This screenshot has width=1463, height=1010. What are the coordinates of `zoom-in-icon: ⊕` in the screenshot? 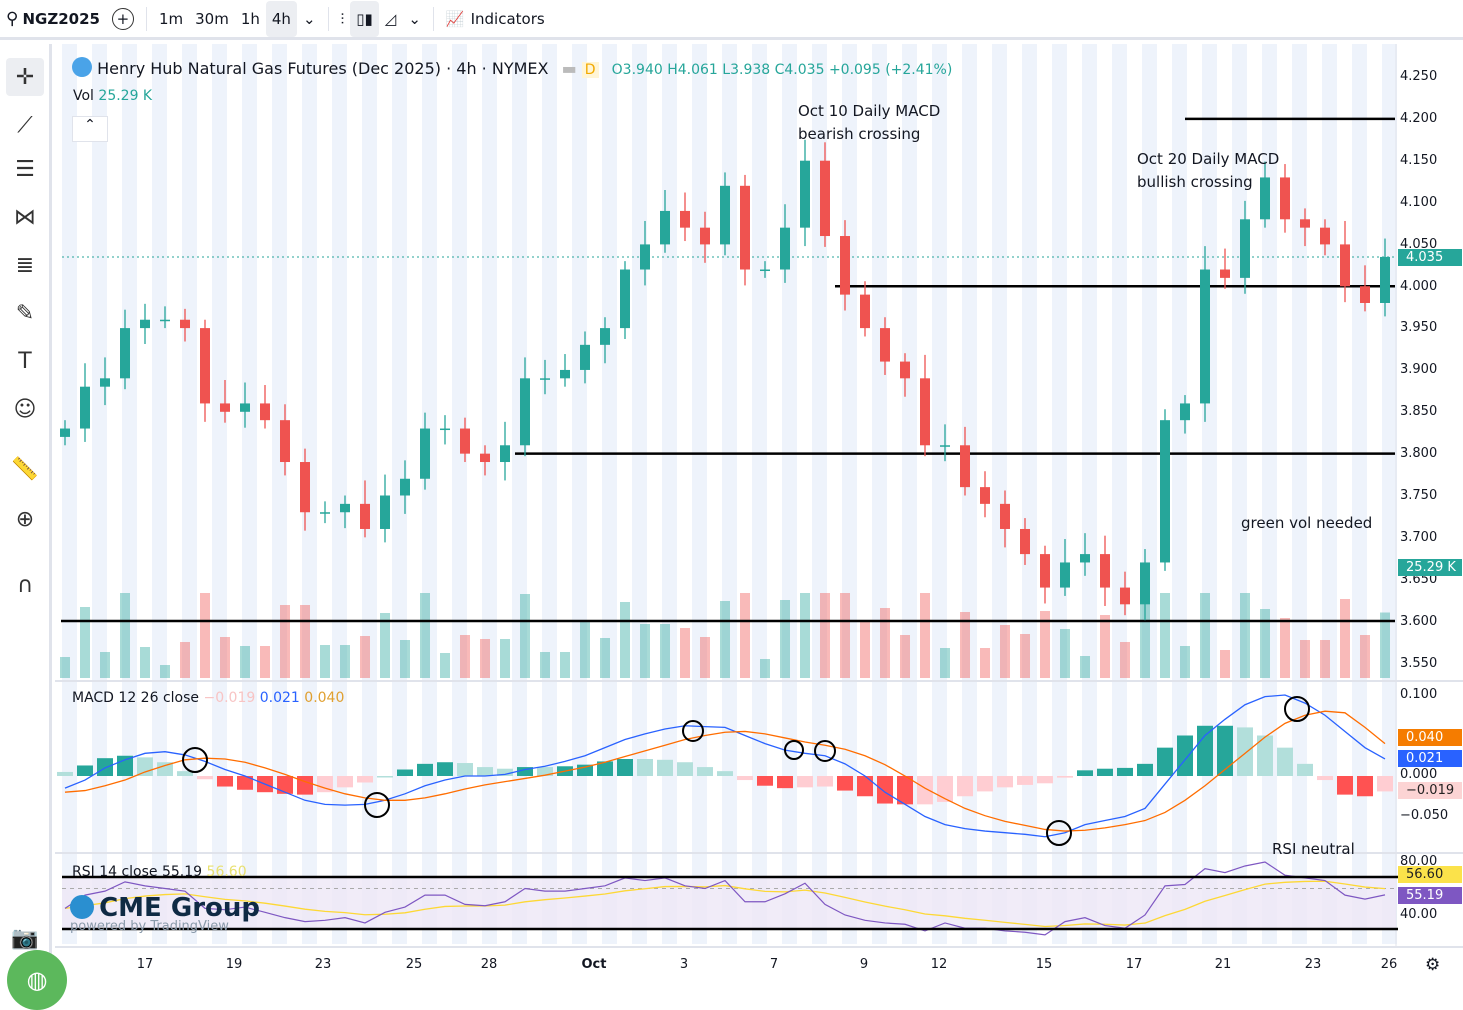 It's located at (25, 519).